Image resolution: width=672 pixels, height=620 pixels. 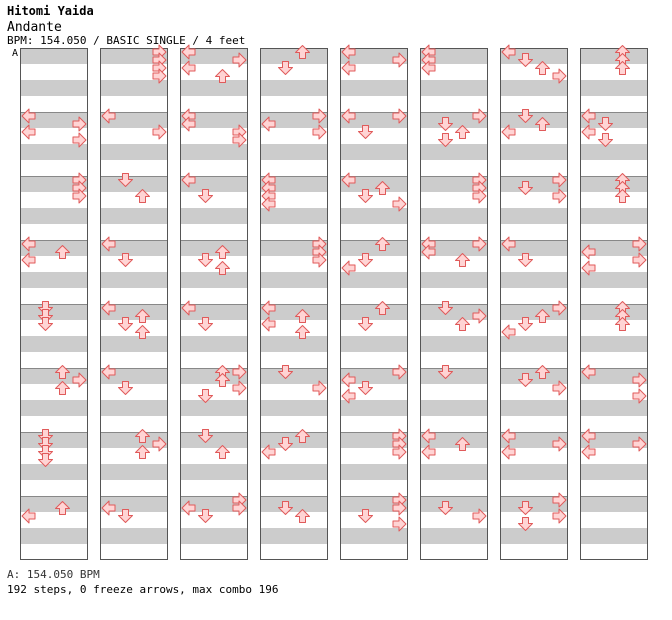 What do you see at coordinates (53, 574) in the screenshot?
I see `bpm-summary: A: 154.050 BPM` at bounding box center [53, 574].